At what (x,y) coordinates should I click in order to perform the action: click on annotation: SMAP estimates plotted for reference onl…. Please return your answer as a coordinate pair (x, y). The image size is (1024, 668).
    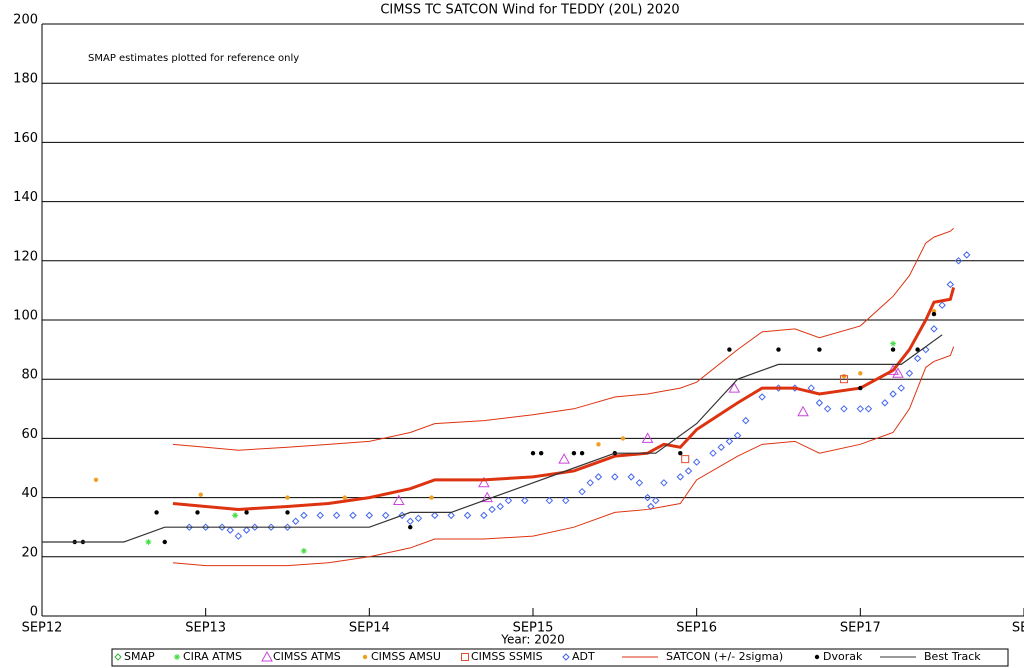
    Looking at the image, I should click on (193, 58).